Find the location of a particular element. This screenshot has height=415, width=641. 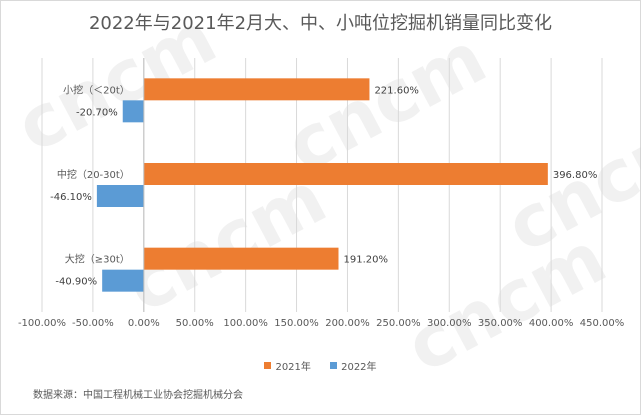

category-label: 中挖（20-30t） is located at coordinates (93, 174).